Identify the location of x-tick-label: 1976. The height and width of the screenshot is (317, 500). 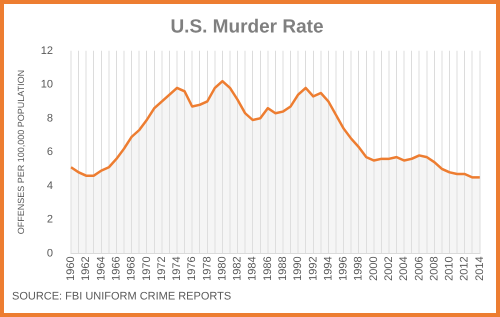
(192, 268).